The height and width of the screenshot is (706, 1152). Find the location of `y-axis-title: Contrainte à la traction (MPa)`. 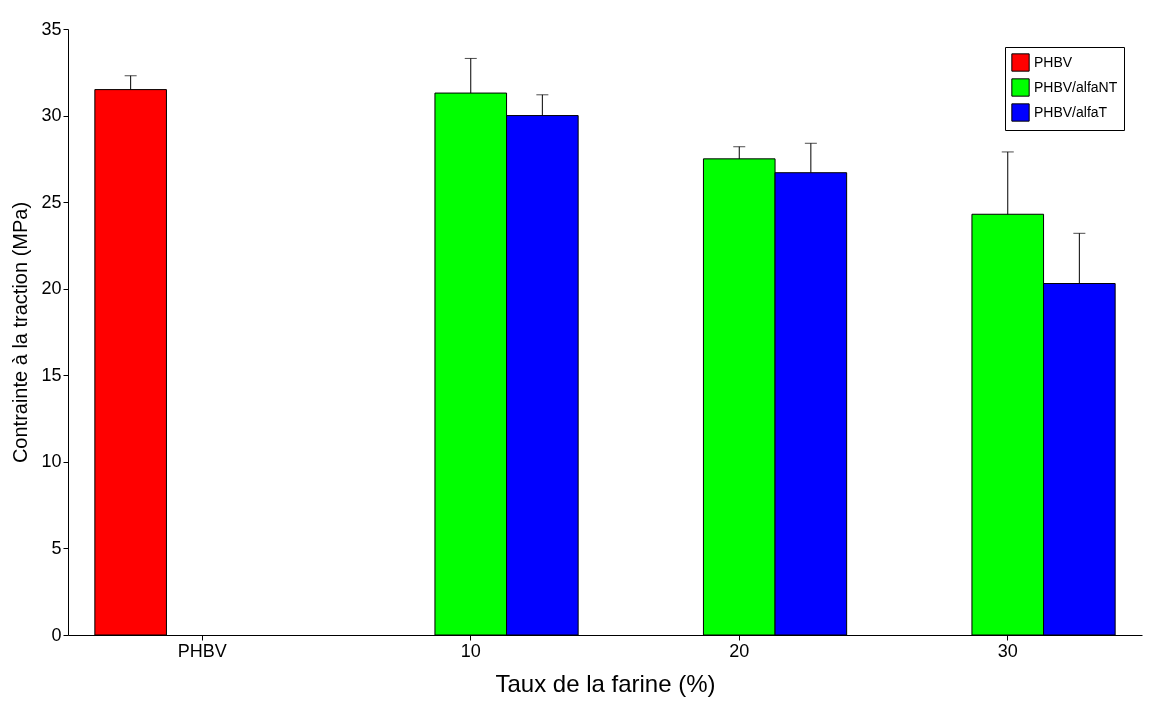

y-axis-title: Contrainte à la traction (MPa) is located at coordinates (20, 332).